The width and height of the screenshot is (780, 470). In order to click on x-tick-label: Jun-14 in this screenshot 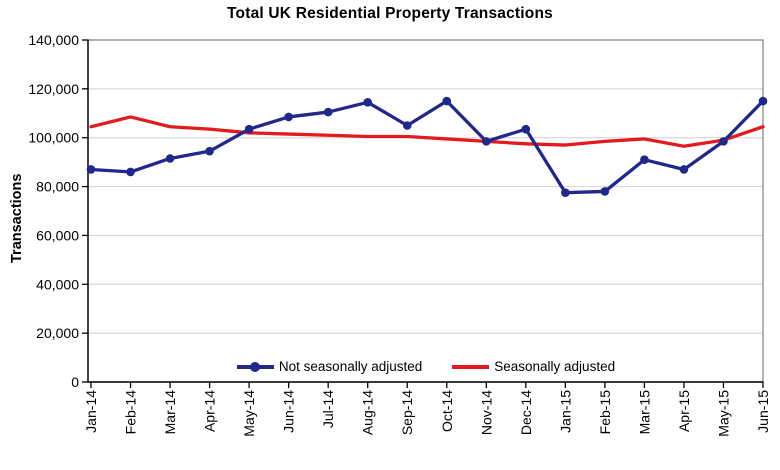, I will do `click(289, 411)`.